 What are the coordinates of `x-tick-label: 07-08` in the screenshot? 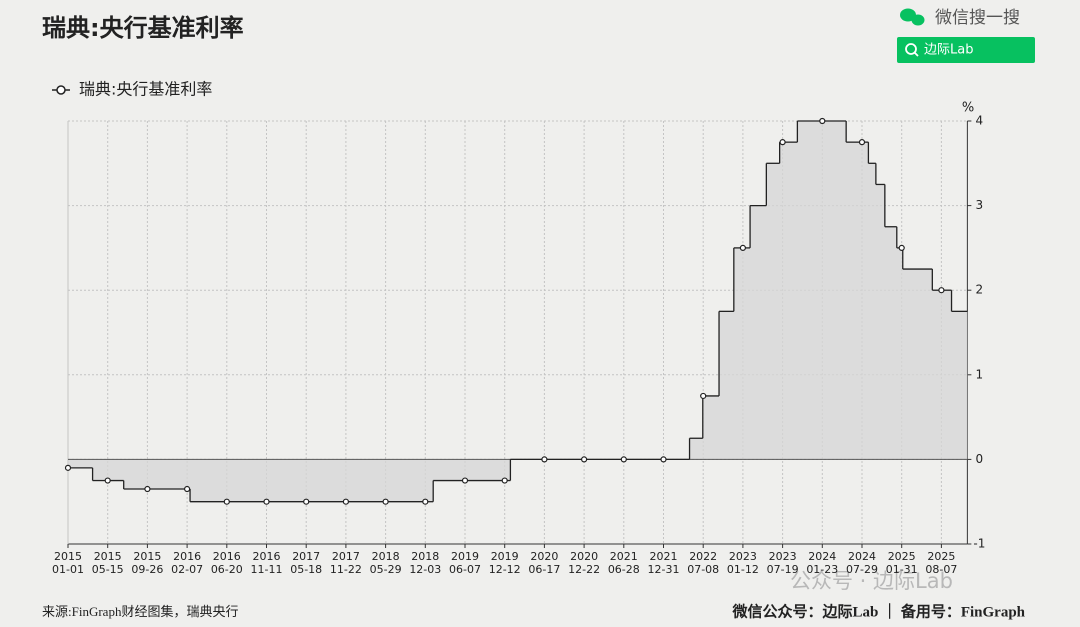 It's located at (703, 569).